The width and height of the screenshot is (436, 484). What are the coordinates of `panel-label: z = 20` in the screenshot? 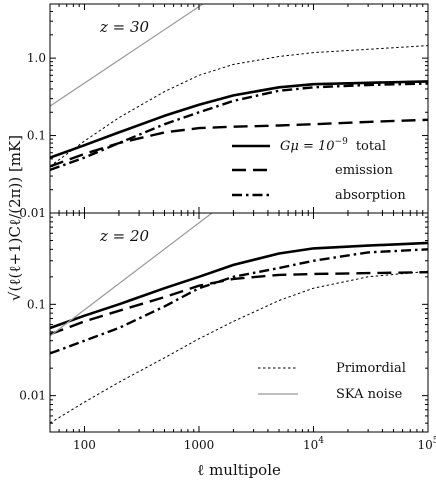 It's located at (124, 236).